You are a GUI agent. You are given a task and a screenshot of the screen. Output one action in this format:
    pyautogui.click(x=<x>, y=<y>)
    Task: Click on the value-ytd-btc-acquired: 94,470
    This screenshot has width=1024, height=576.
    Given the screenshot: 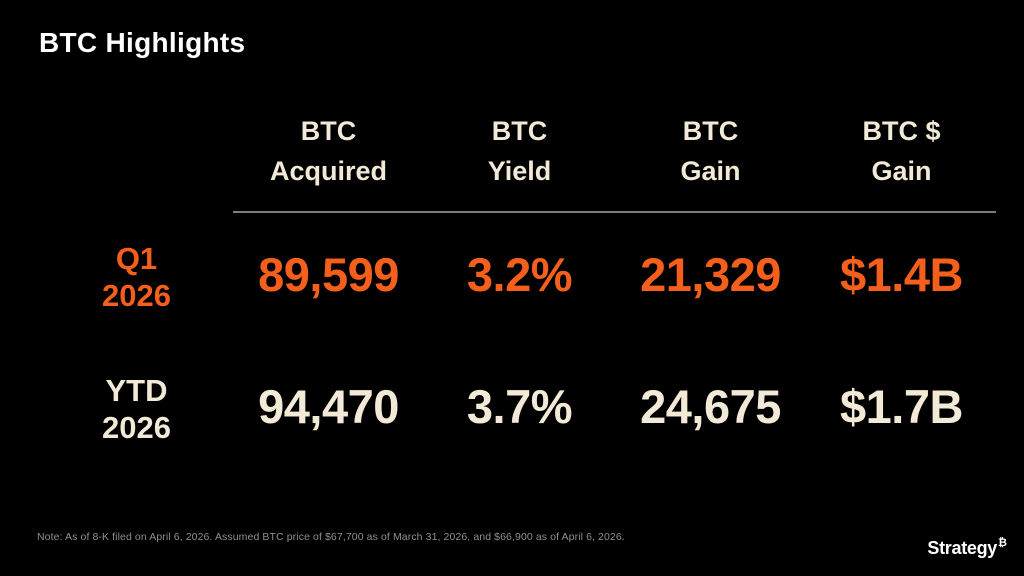 What is the action you would take?
    pyautogui.click(x=328, y=406)
    